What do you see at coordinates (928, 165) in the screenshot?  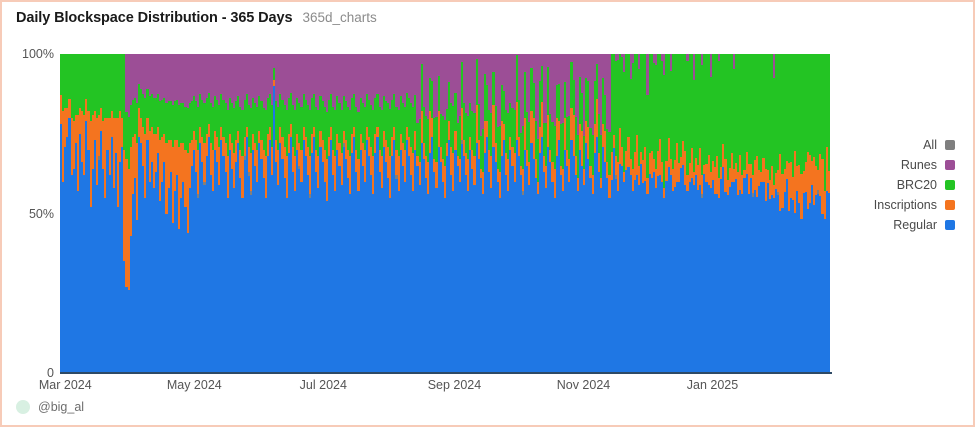 I see `legend-item-runes: Runes` at bounding box center [928, 165].